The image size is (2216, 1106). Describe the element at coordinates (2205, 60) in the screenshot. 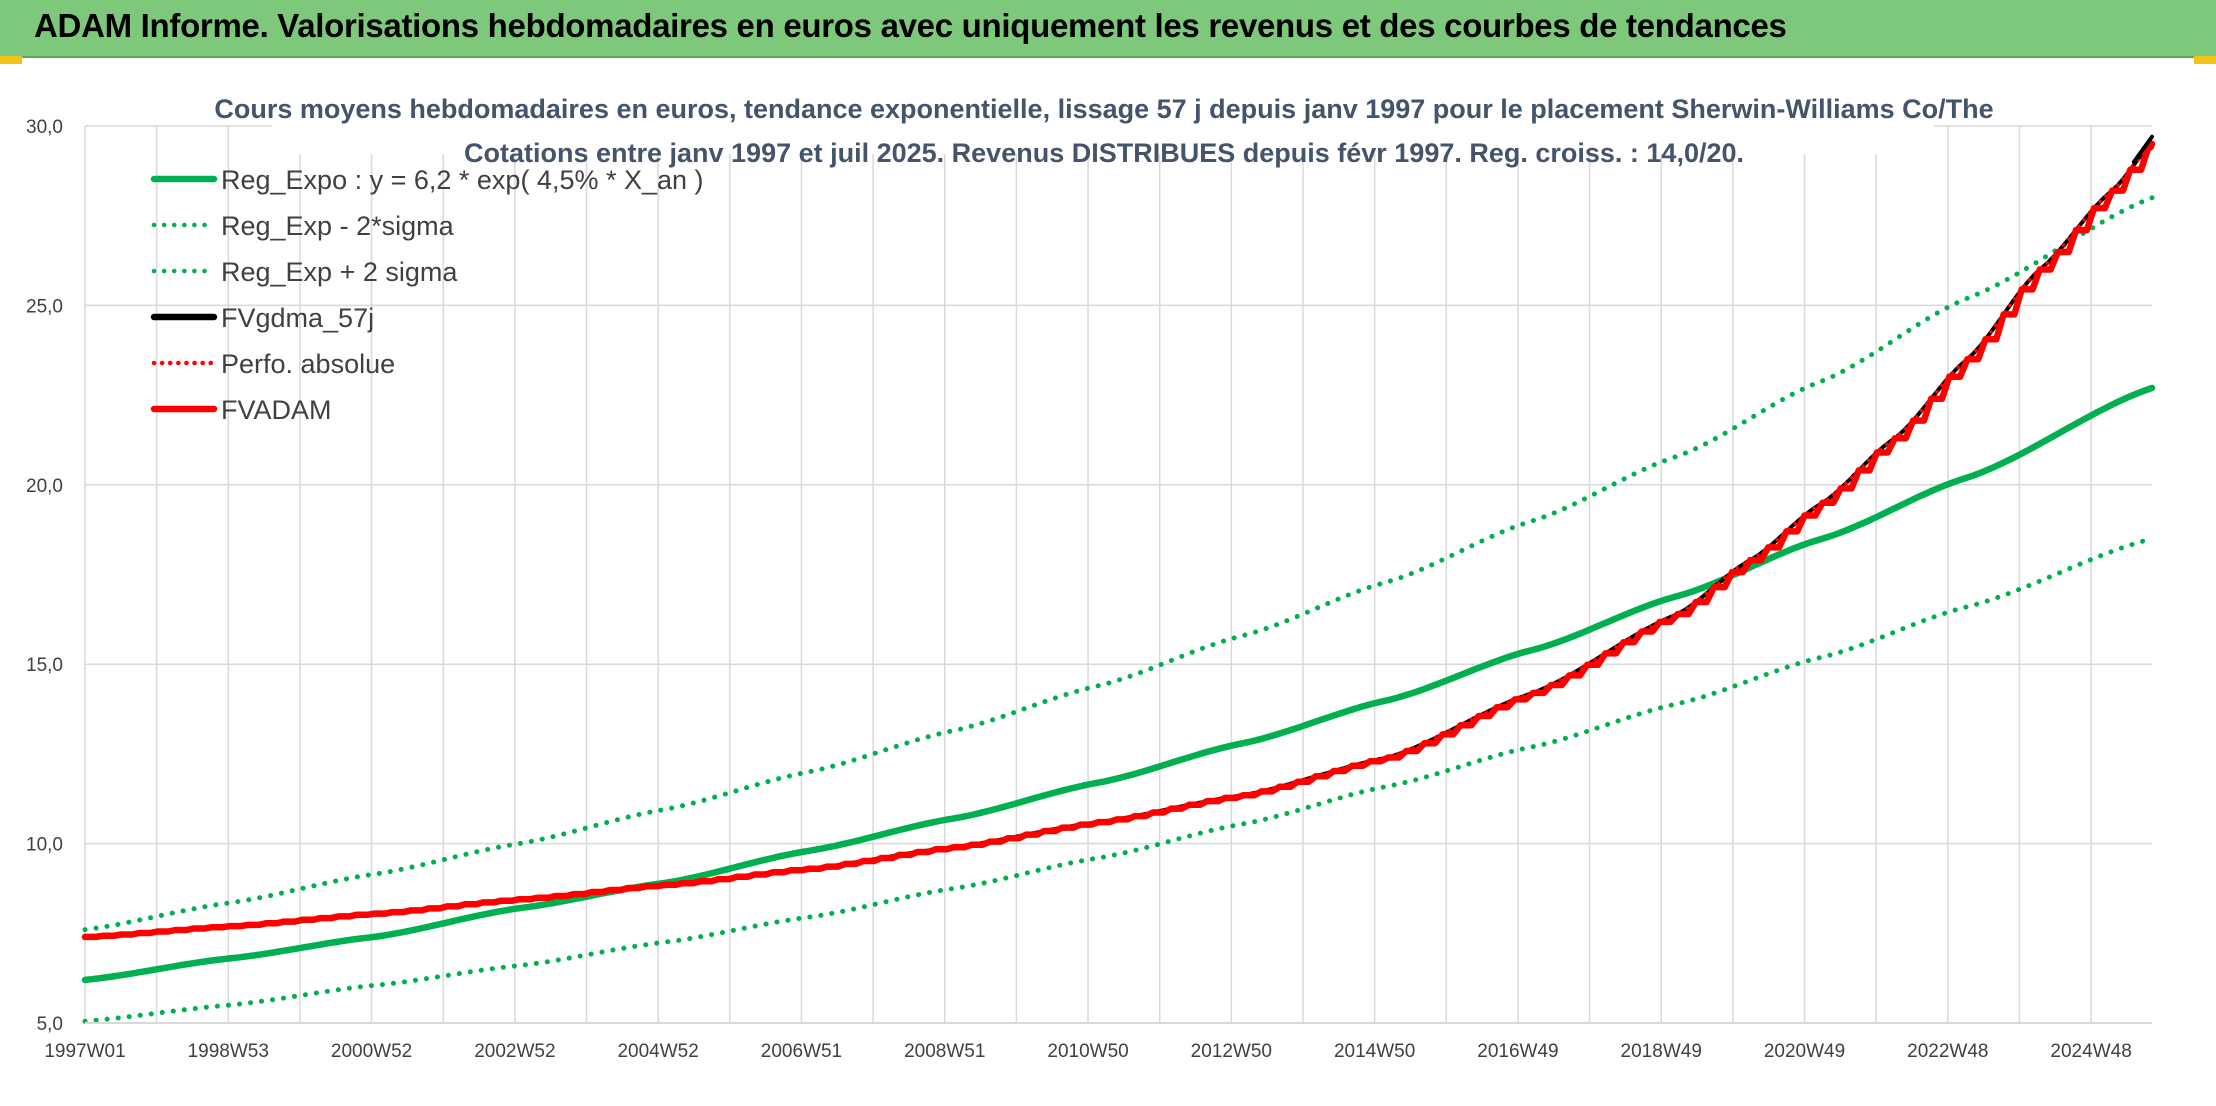

I see `right-corner-mark` at that location.